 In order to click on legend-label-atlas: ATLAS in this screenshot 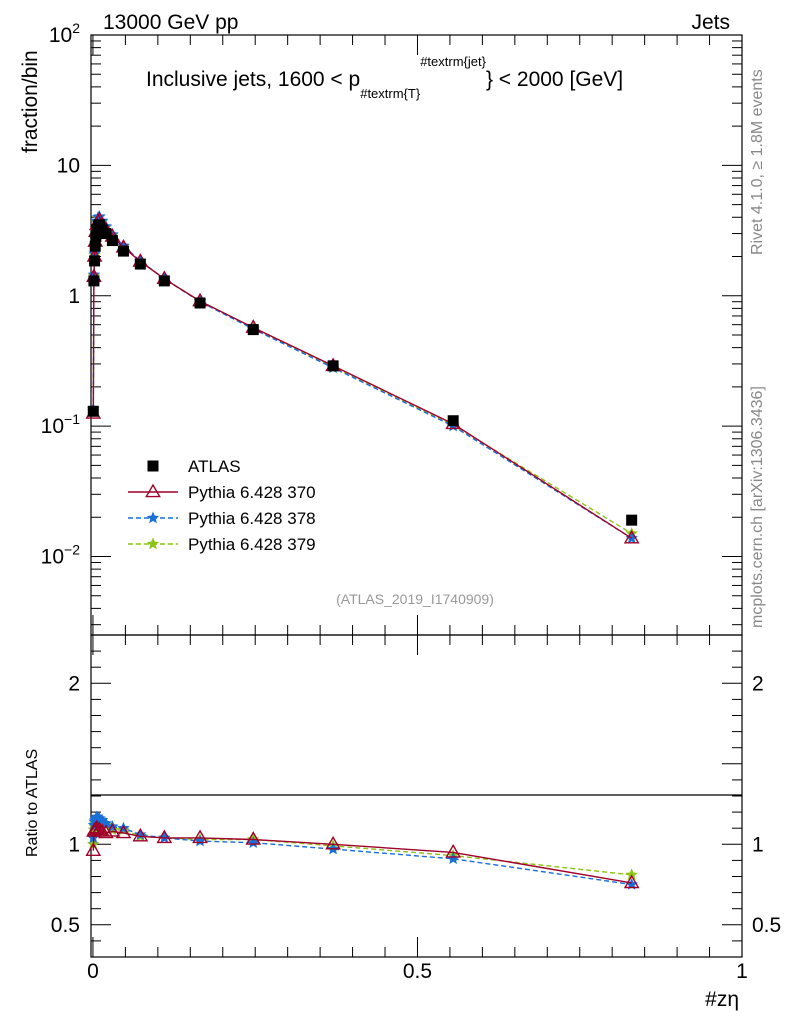, I will do `click(214, 466)`.